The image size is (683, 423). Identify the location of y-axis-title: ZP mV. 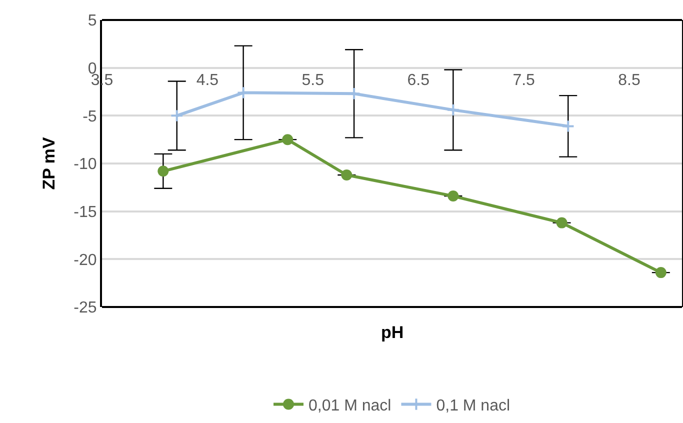
(49, 163).